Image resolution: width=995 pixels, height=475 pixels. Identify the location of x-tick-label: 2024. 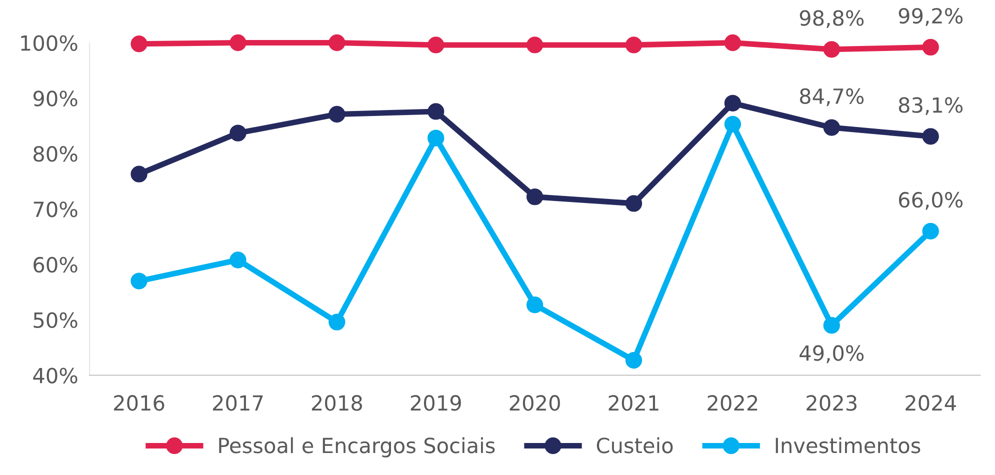
(931, 403).